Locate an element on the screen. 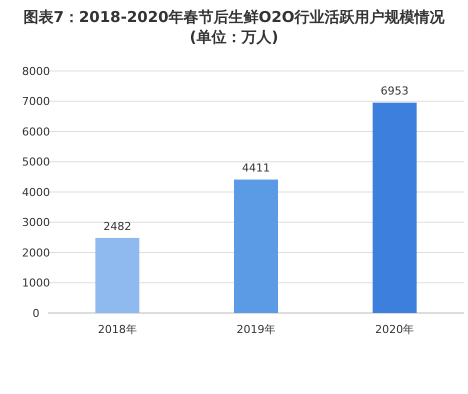  x-tick-label: 2020年 is located at coordinates (394, 329).